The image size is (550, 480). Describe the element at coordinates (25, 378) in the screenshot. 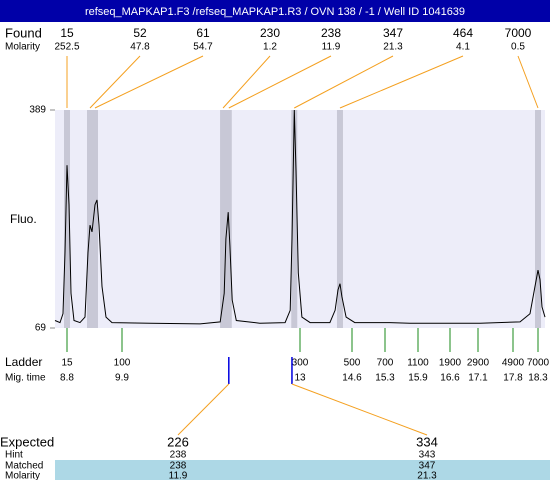

I see `mig-time-label: Mig. time` at that location.